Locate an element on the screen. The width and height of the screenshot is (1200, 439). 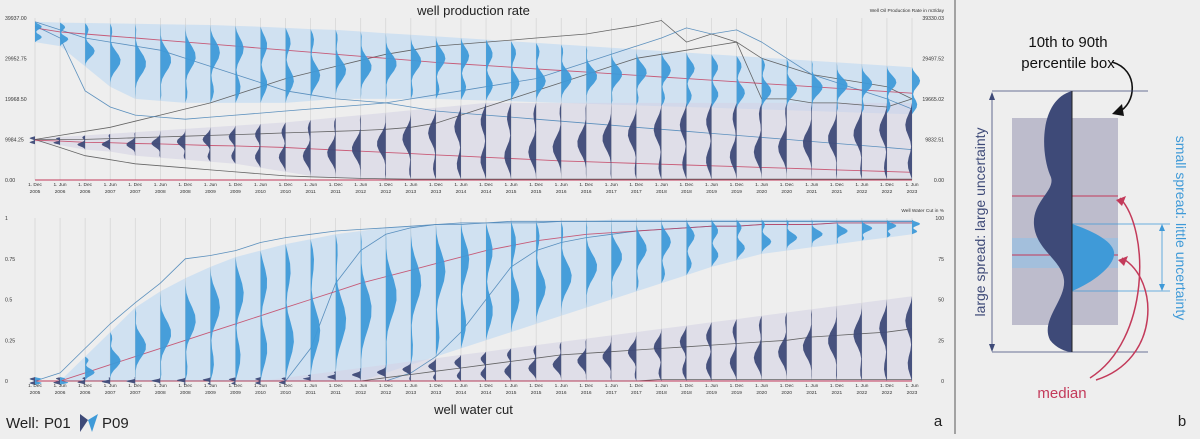
x-tick-label: 1. Jun 2022 is located at coordinates (861, 188).